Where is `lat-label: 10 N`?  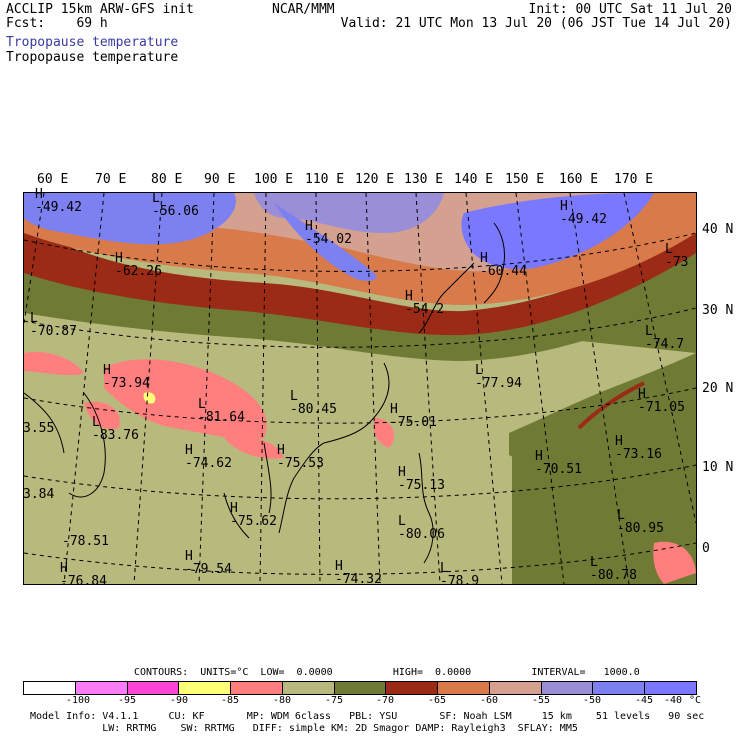 lat-label: 10 N is located at coordinates (718, 467).